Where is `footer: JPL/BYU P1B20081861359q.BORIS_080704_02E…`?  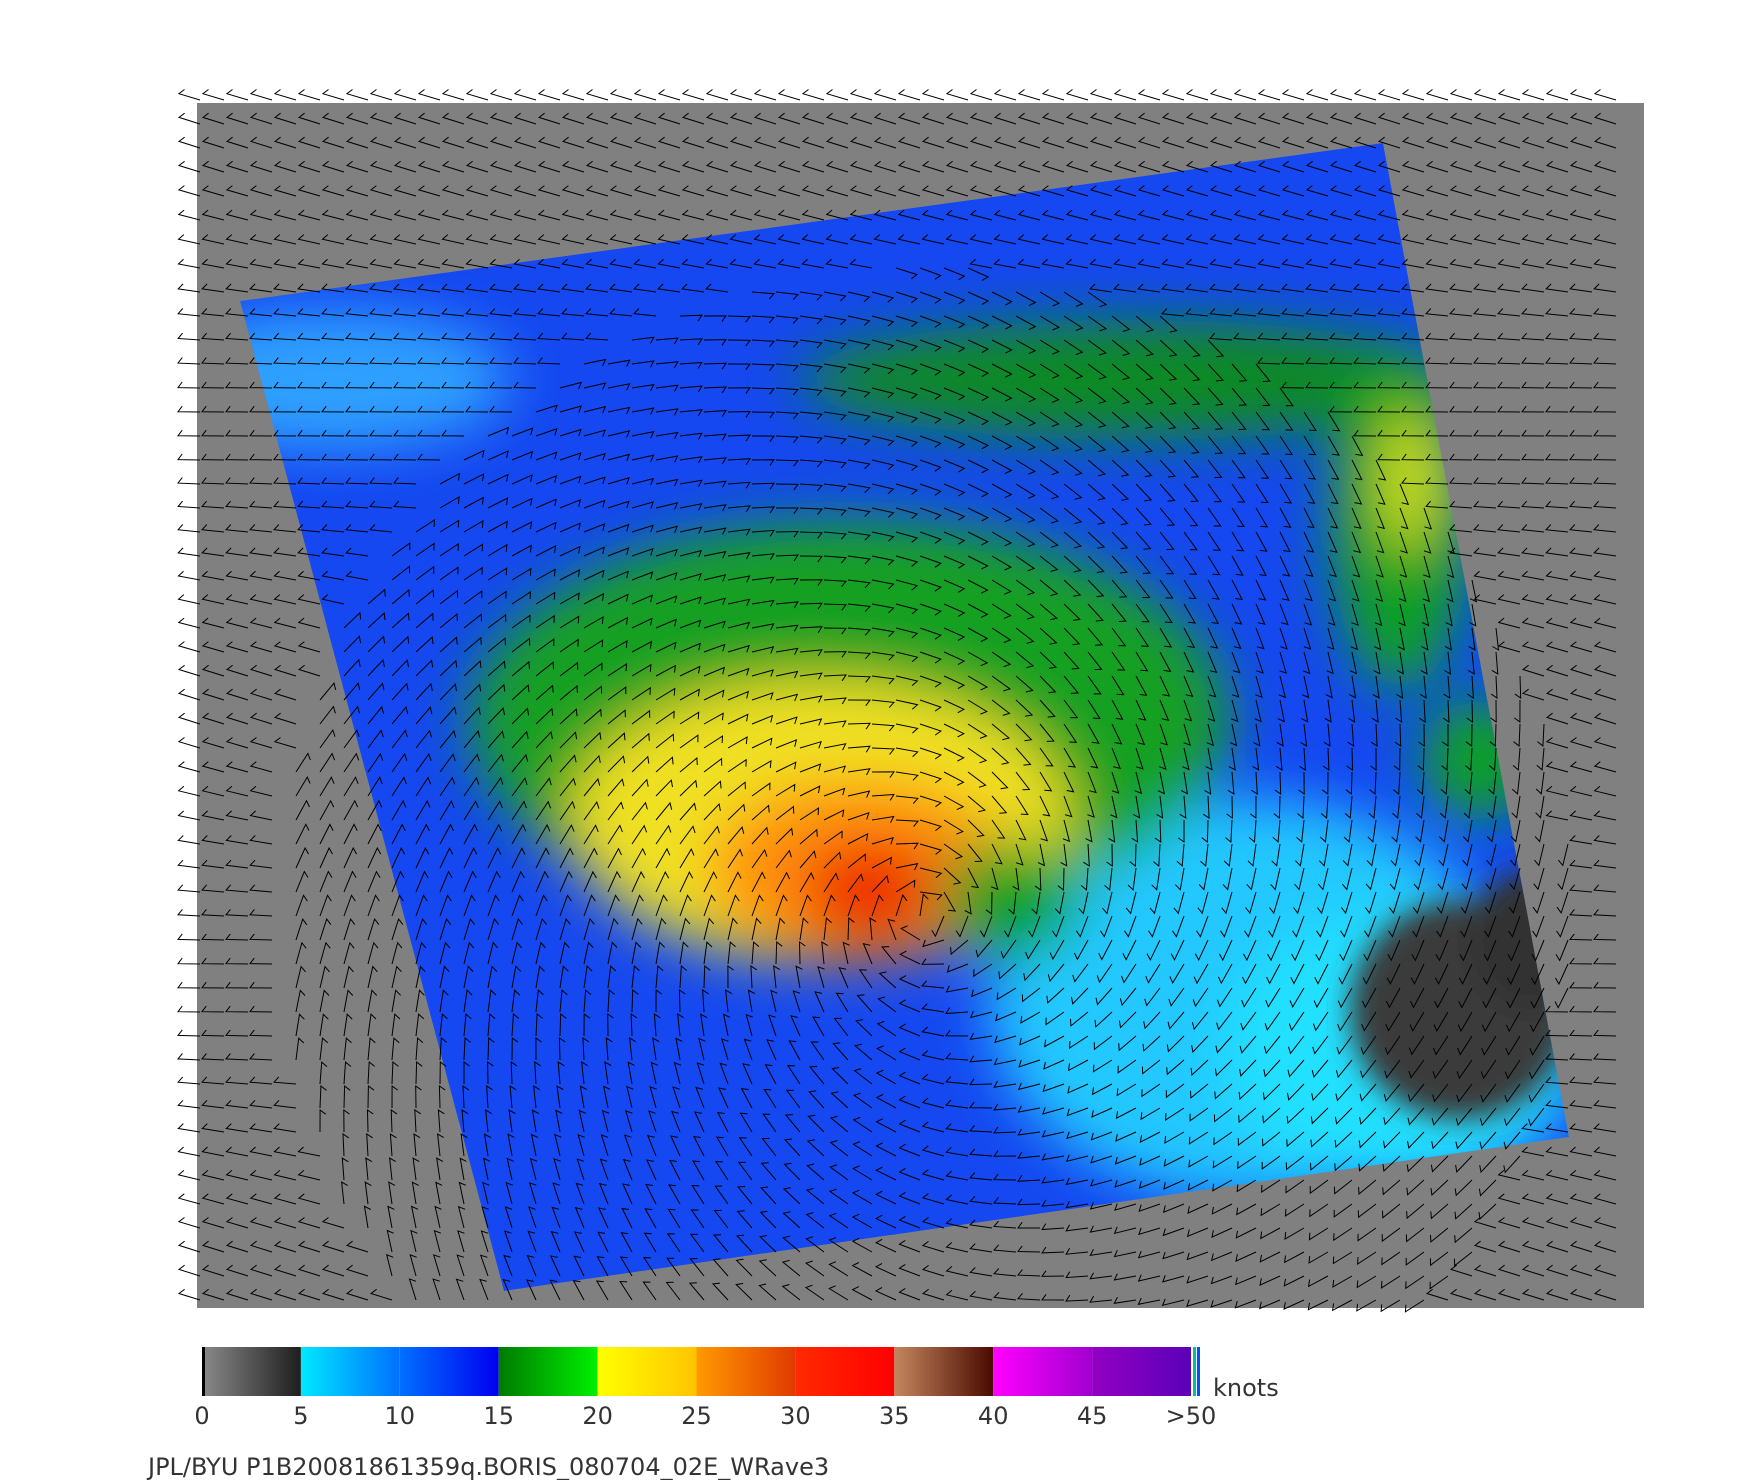 footer: JPL/BYU P1B20081861359q.BORIS_080704_02E… is located at coordinates (487, 1466).